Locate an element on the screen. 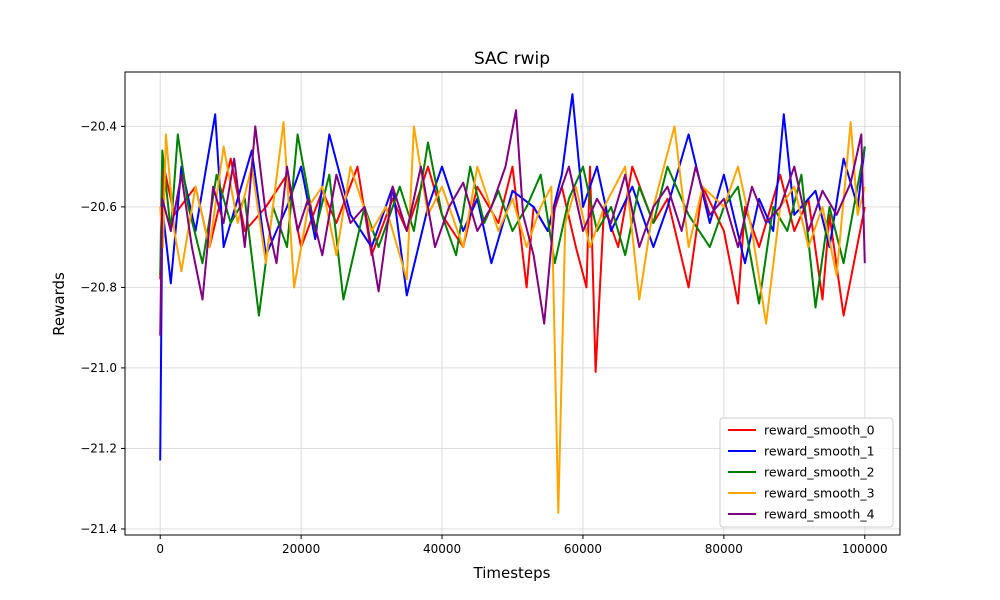 Image resolution: width=1000 pixels, height=600 pixels. x-axis-ticks: 0 20000 40000 60000 80000 100000 is located at coordinates (522, 545).